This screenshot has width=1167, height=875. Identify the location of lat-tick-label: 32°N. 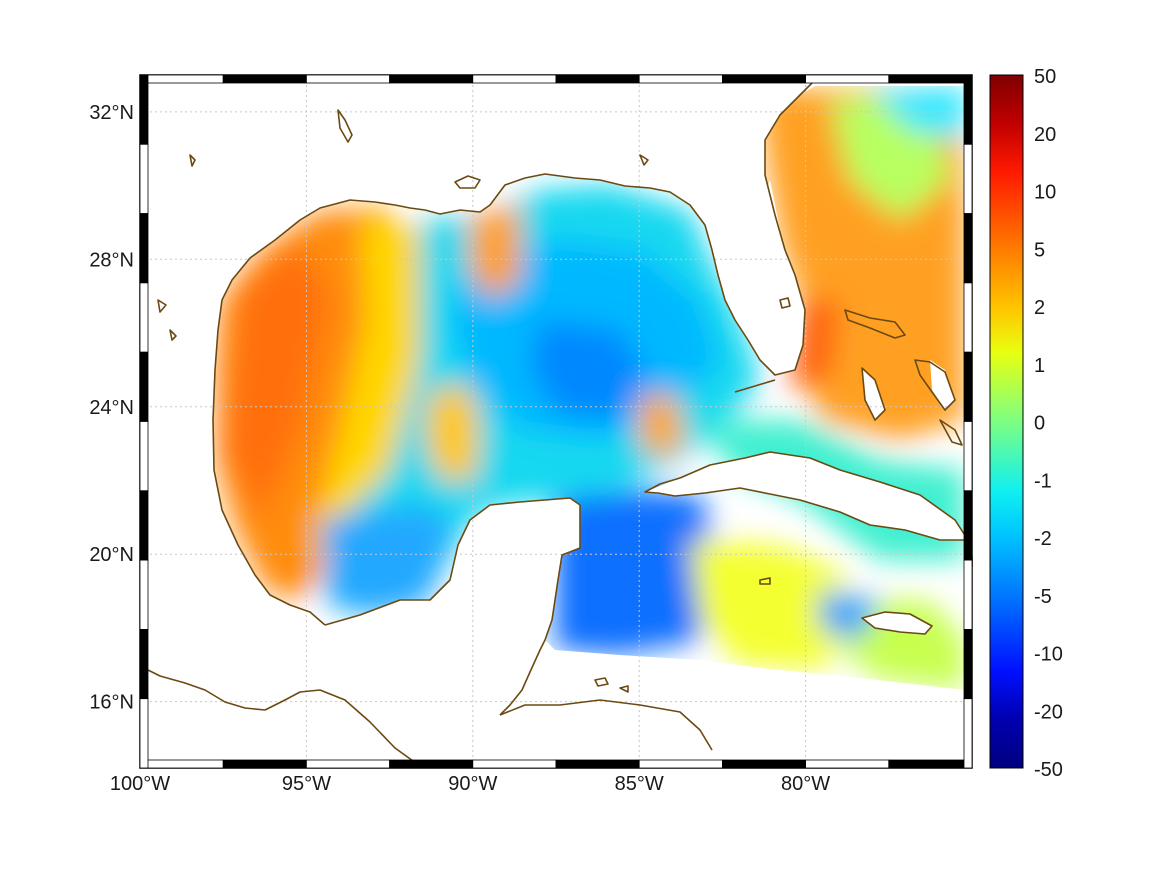
(111, 113).